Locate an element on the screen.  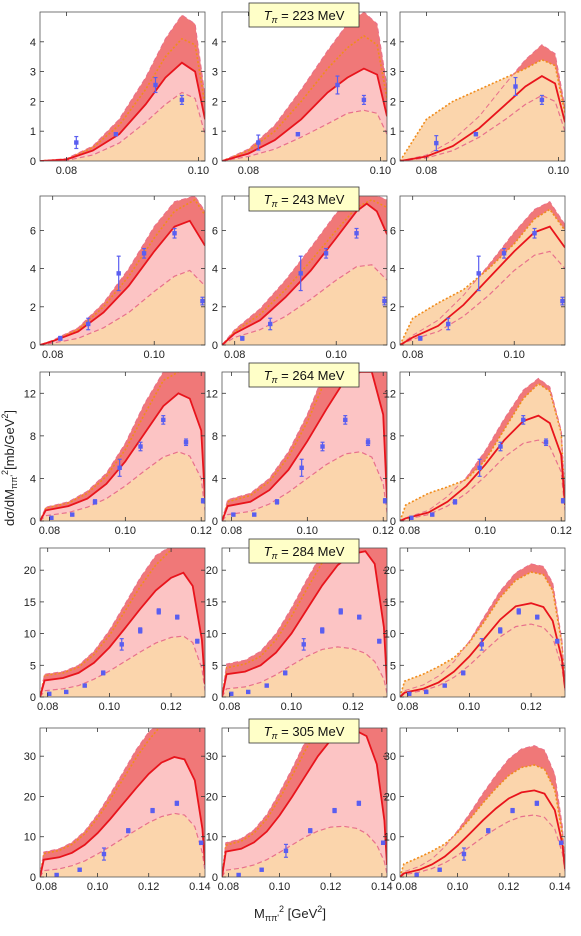
central-curve is located at coordinates (482, 833).